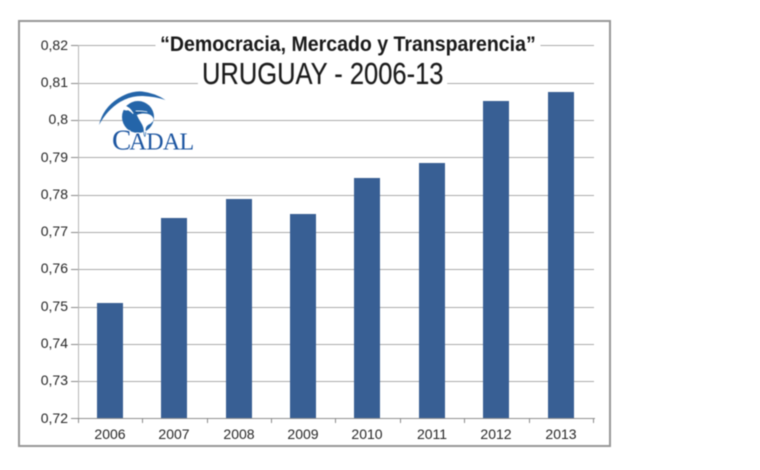 This screenshot has width=760, height=470. What do you see at coordinates (138, 142) in the screenshot?
I see `svg-text: A` at bounding box center [138, 142].